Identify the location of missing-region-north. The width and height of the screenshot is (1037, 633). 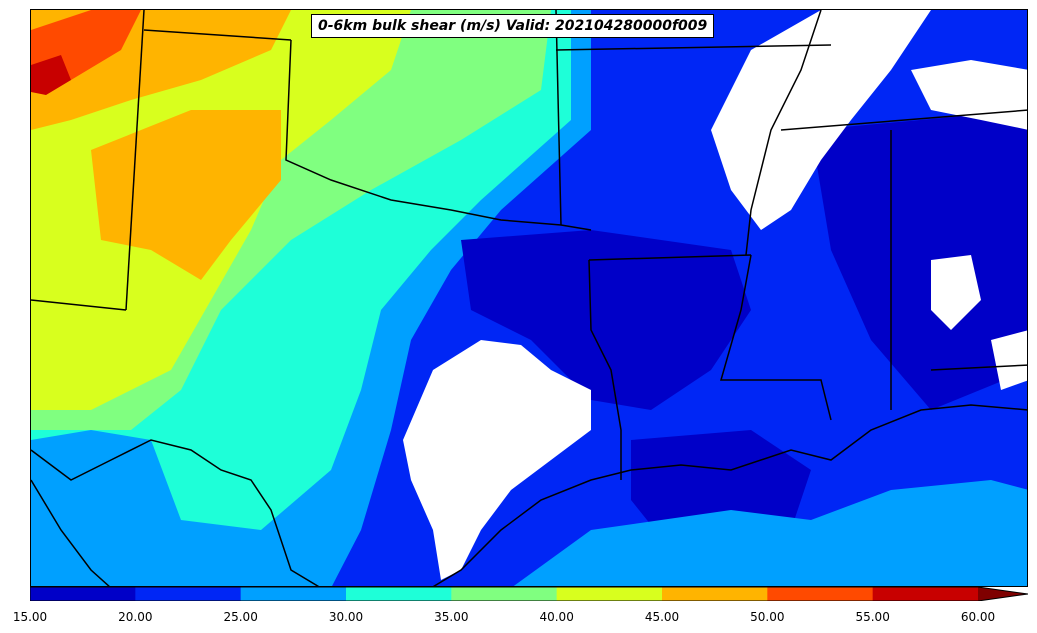
(821, 120).